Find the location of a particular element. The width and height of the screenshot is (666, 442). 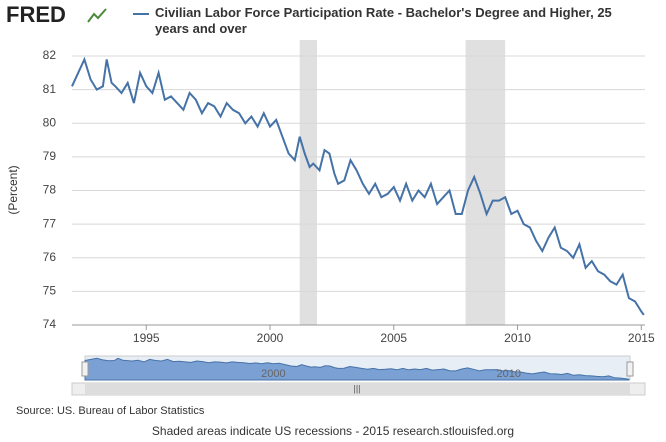

y-tick-label: 75 is located at coordinates (50, 291).